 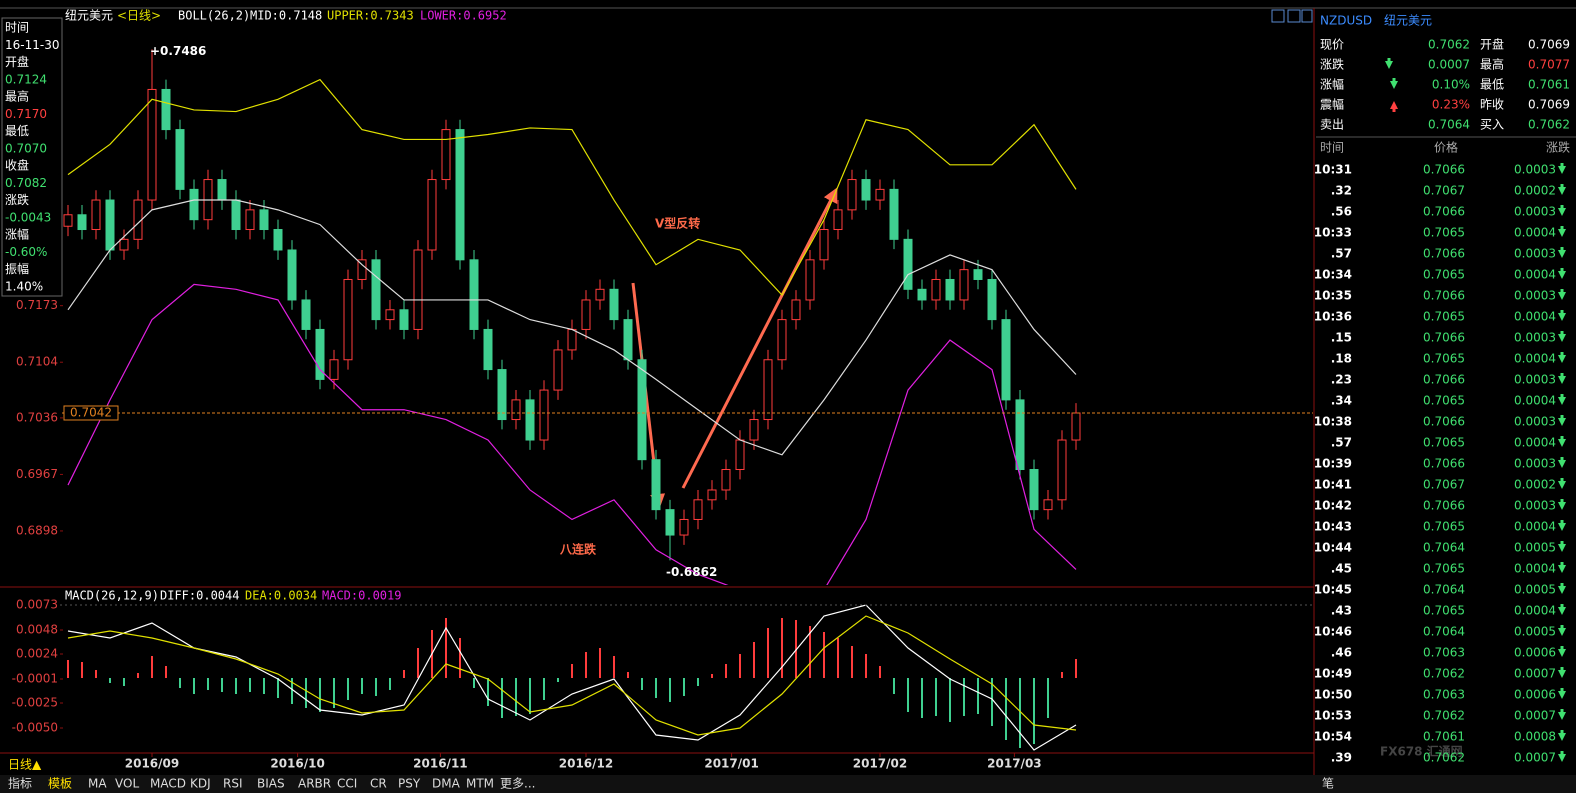 I want to click on tick-time: 10:50, so click(x=1333, y=695).